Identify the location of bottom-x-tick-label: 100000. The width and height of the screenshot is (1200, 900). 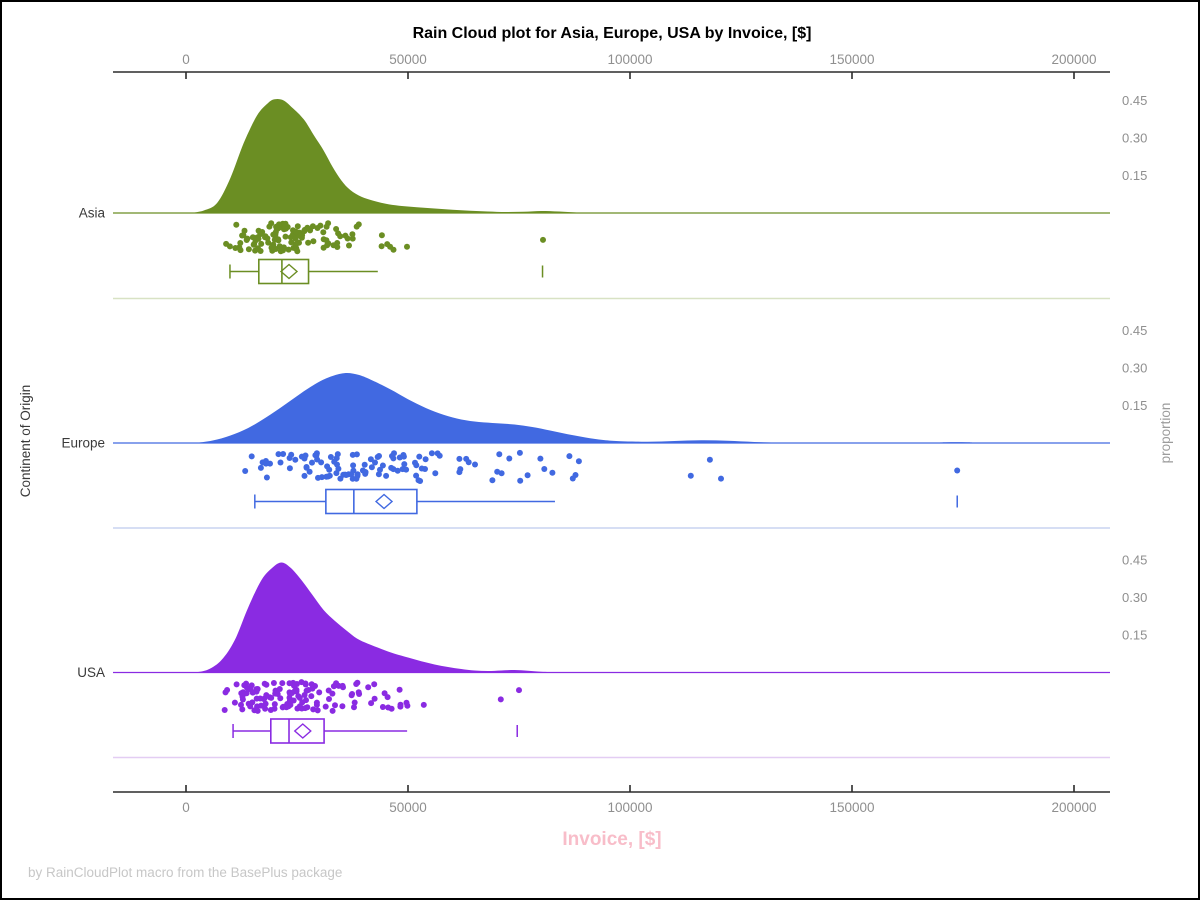
(629, 807).